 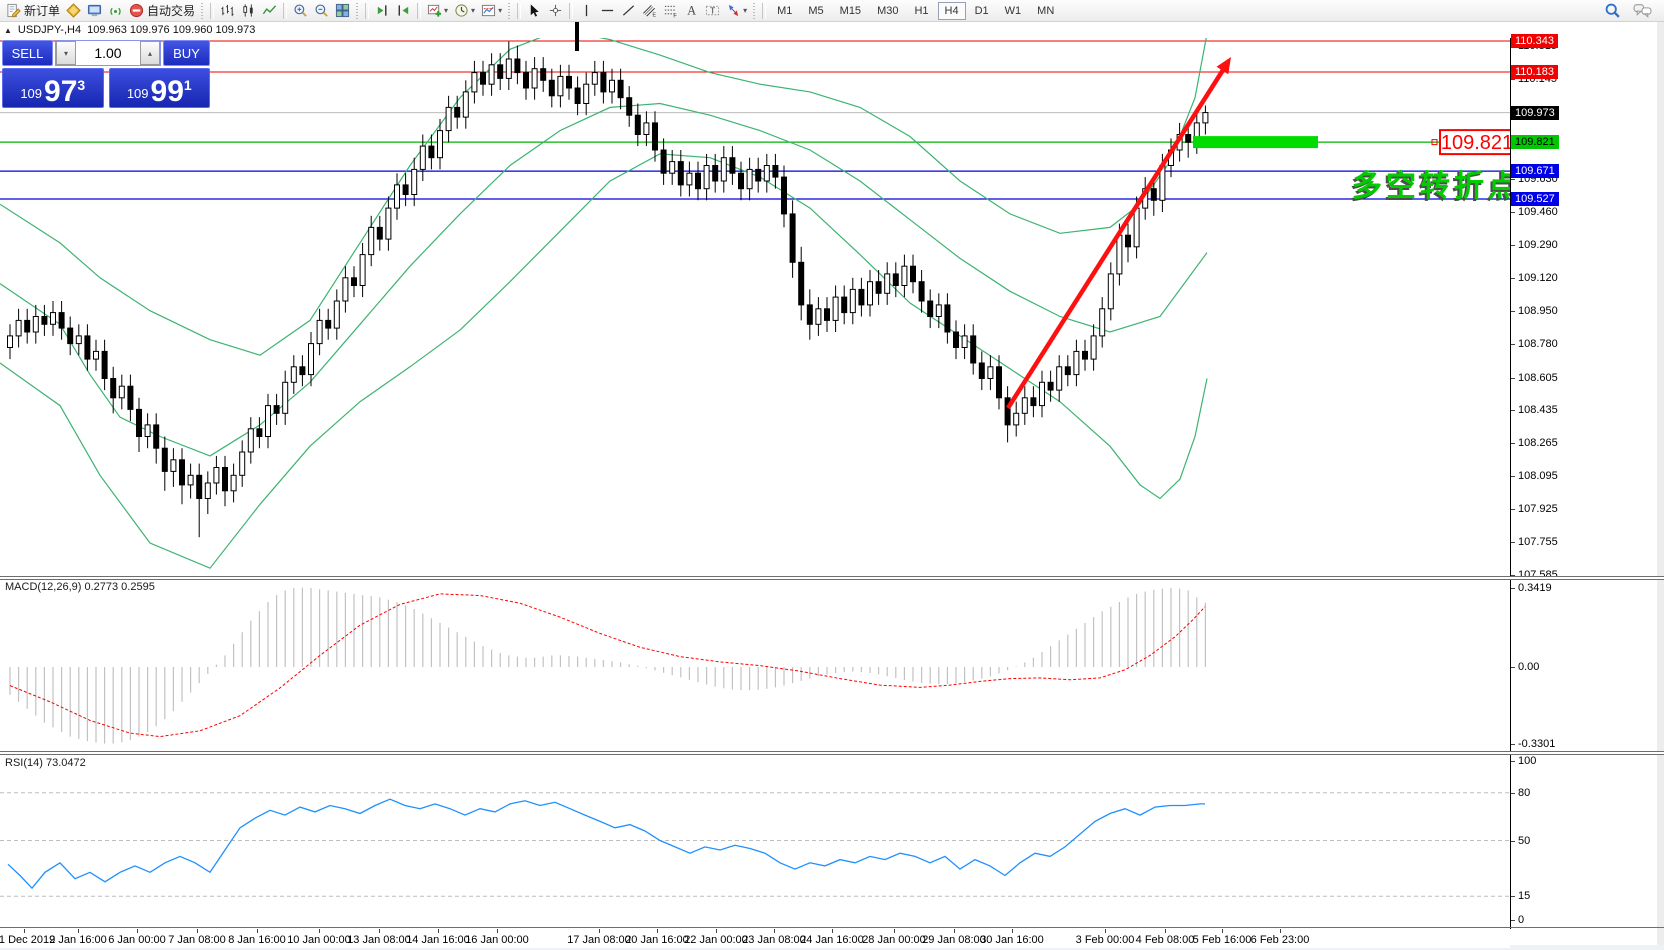 What do you see at coordinates (269, 11) in the screenshot?
I see `line-chart-button` at bounding box center [269, 11].